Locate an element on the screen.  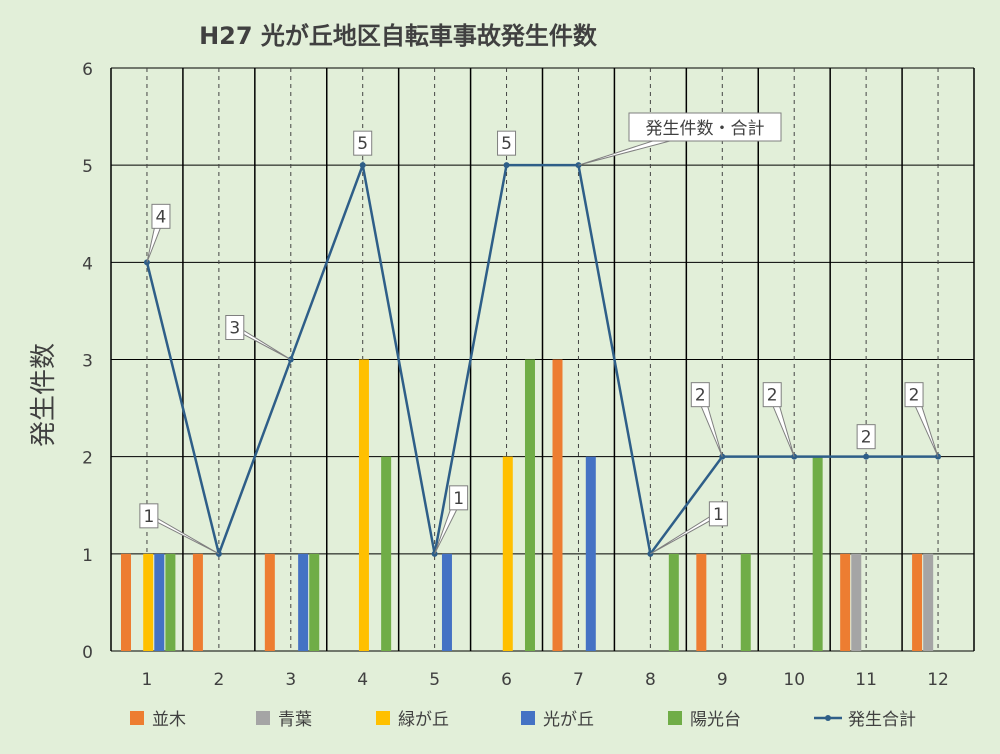
bar-並木-2 is located at coordinates (197, 602).